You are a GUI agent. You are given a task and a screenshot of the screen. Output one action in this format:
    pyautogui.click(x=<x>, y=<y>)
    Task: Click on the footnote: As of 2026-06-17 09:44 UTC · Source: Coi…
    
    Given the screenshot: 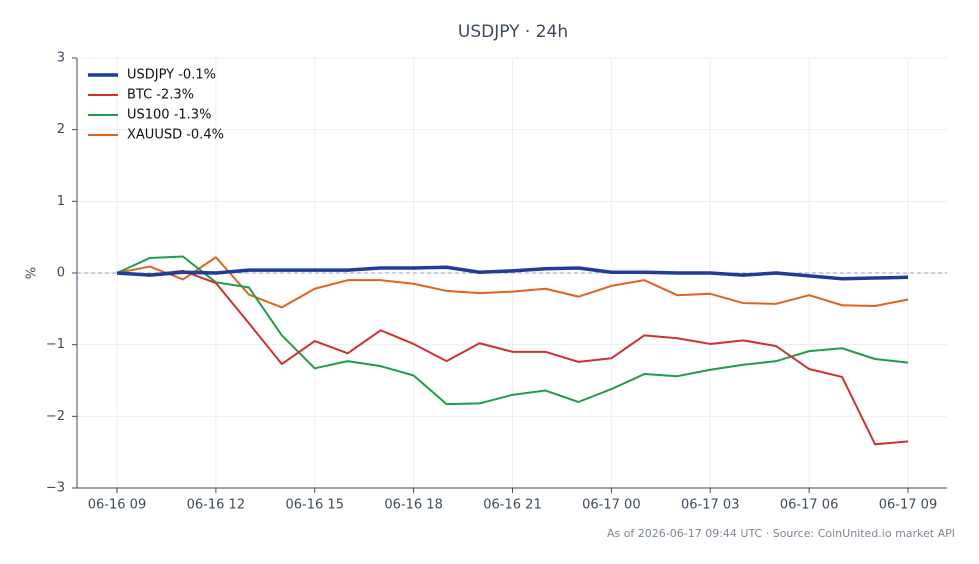 What is the action you would take?
    pyautogui.click(x=781, y=533)
    